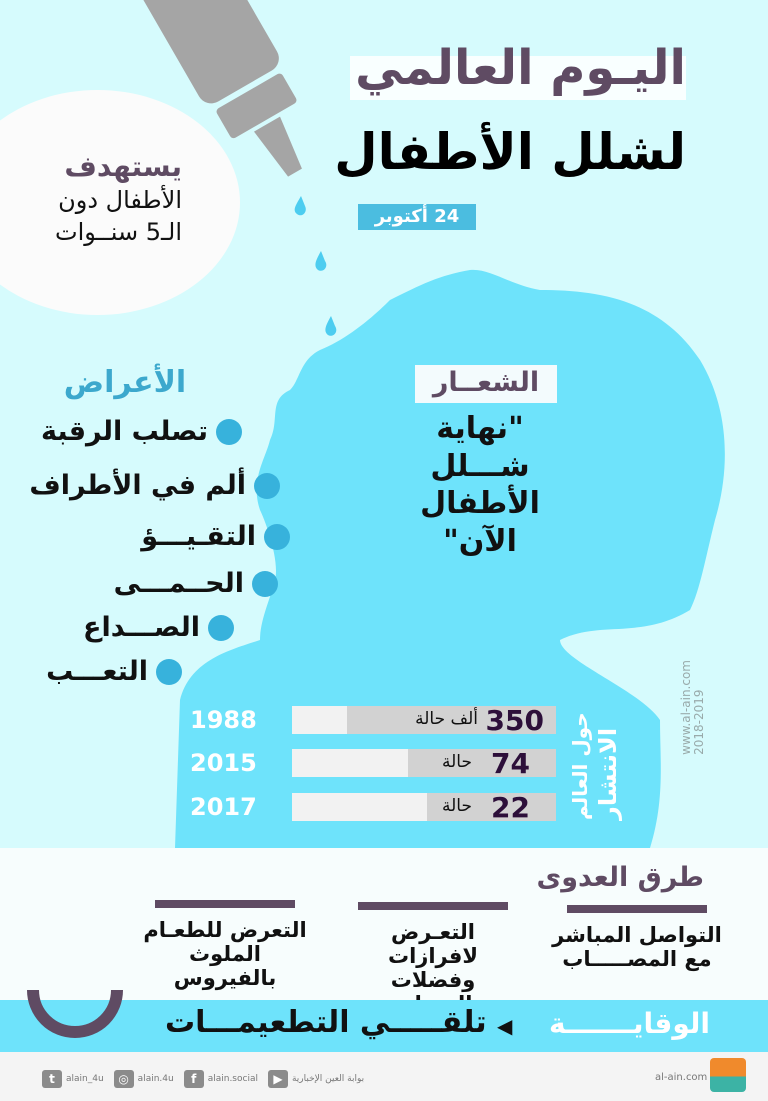 The height and width of the screenshot is (1101, 768). Describe the element at coordinates (326, 1022) in the screenshot. I see `prevention-value: تلقـــــي التطعيمـــات` at that location.